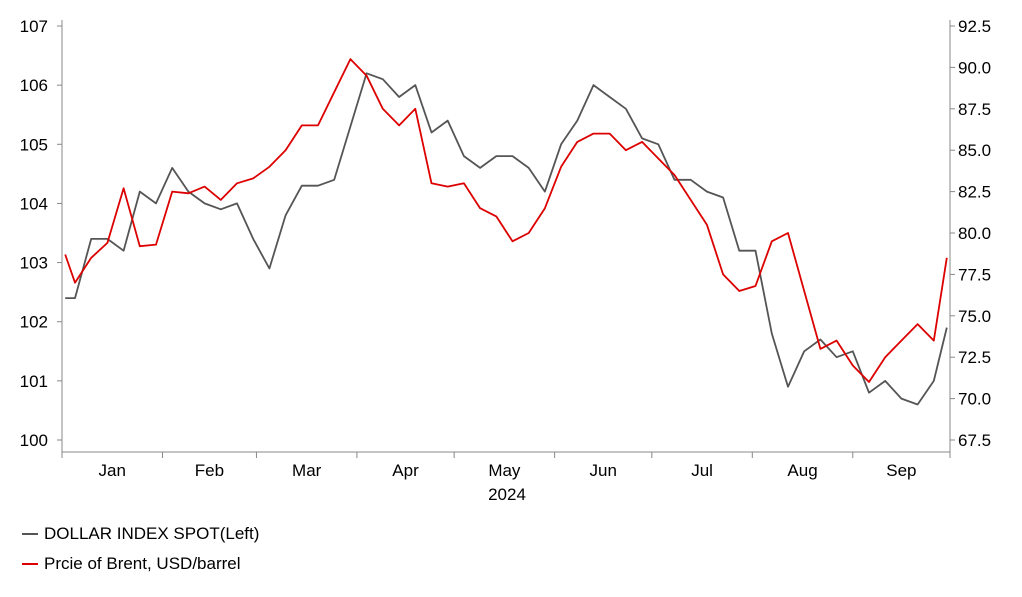 This screenshot has height=597, width=1022. What do you see at coordinates (34, 440) in the screenshot?
I see `left-y-tick-label: 100` at bounding box center [34, 440].